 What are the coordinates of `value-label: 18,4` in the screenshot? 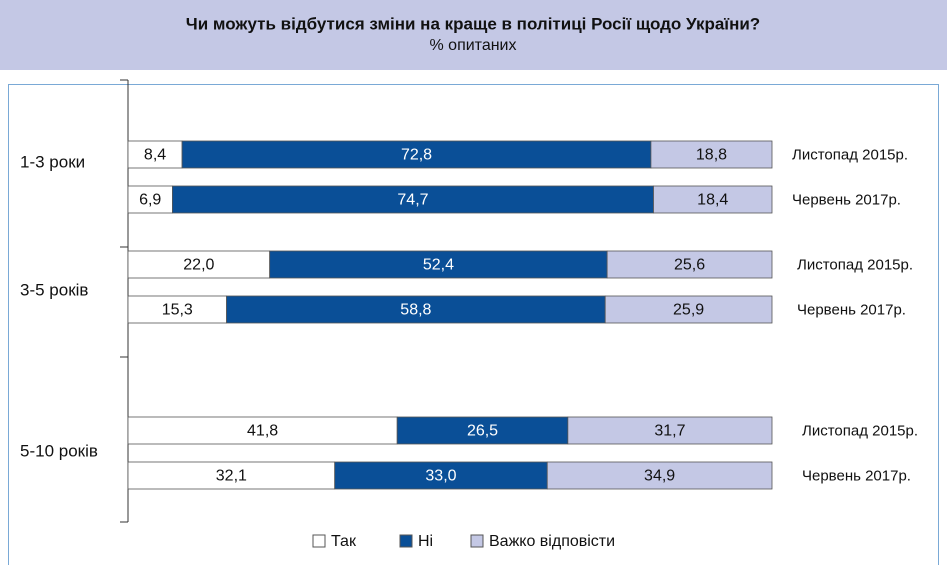 It's located at (712, 200).